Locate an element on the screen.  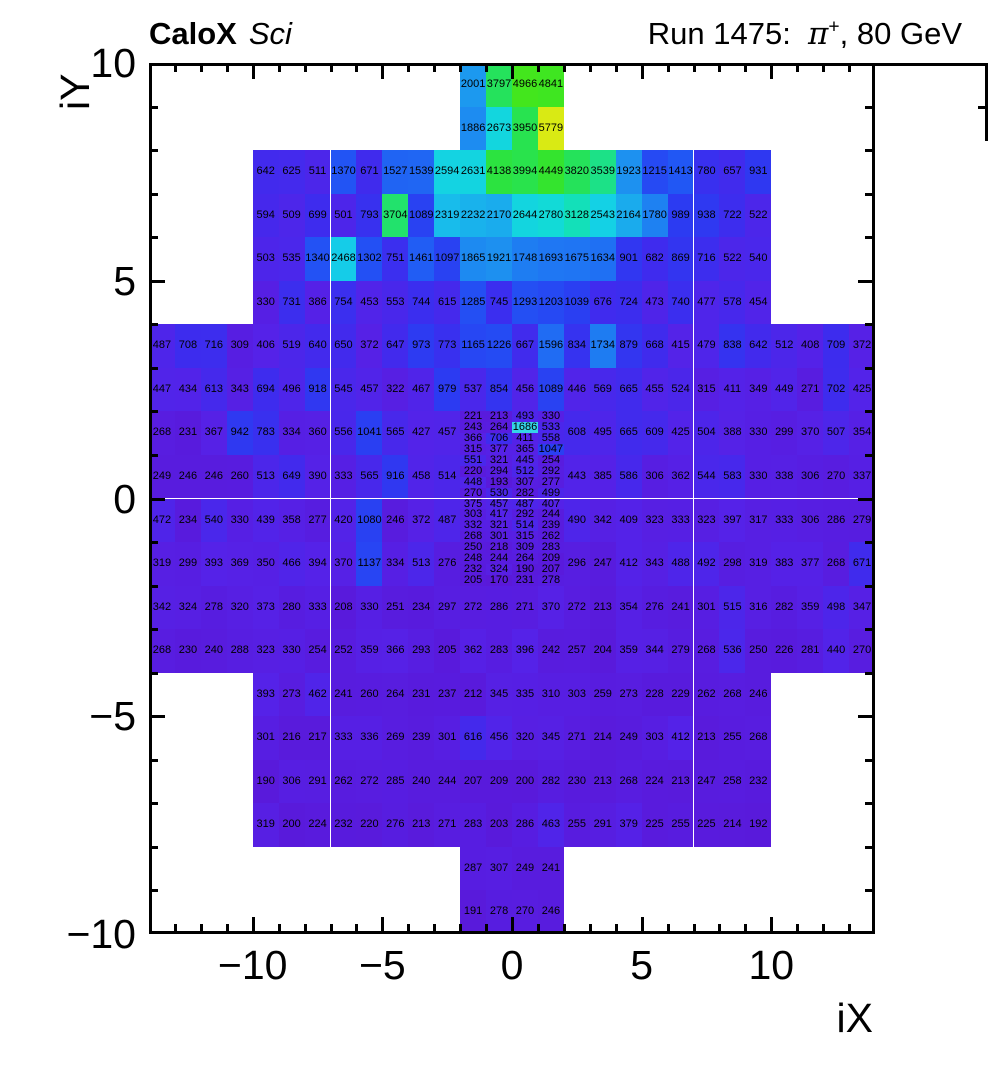
heatmap-cell: 212 is located at coordinates (473, 694).